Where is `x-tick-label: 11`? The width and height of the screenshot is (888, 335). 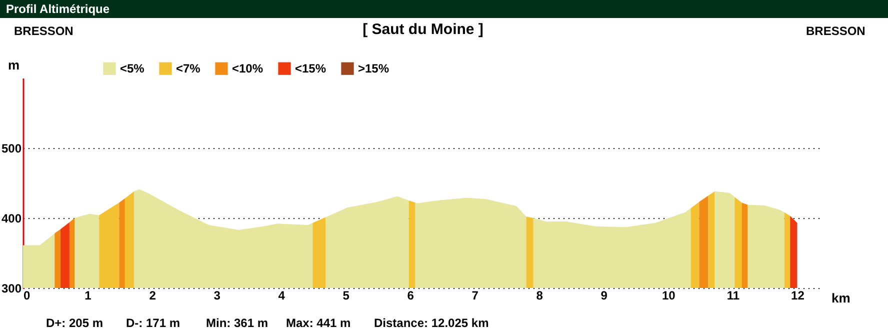
x-tick-label: 11 is located at coordinates (733, 295).